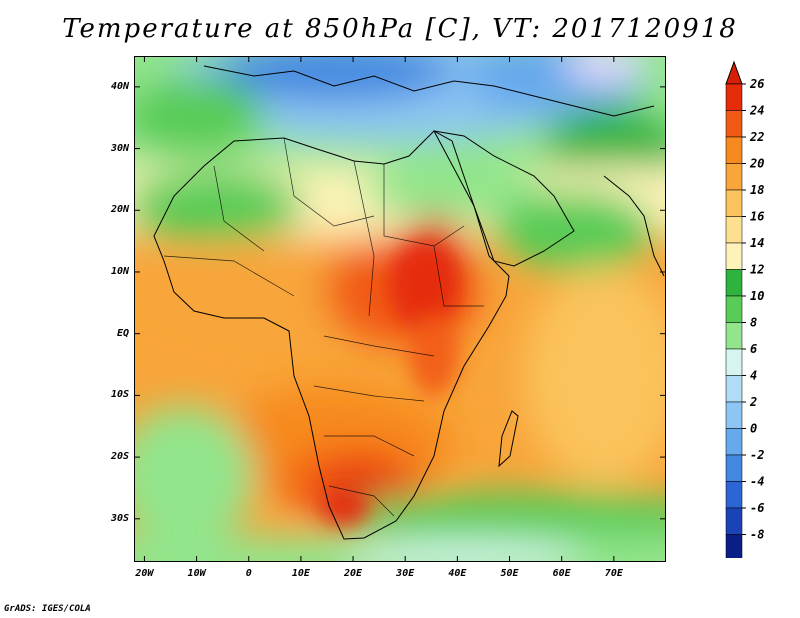 The height and width of the screenshot is (618, 800). I want to click on lat-tick-label: 30S, so click(119, 518).